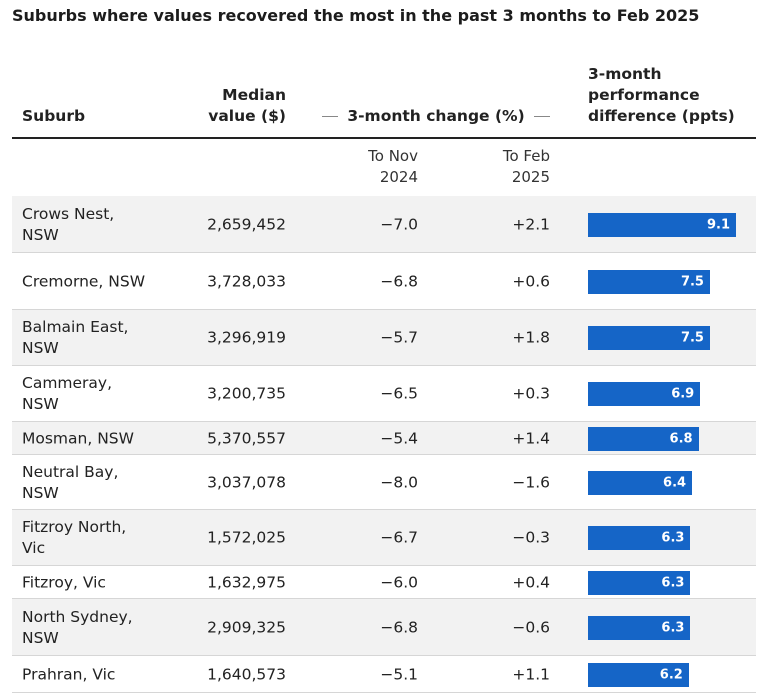  What do you see at coordinates (393, 156) in the screenshot?
I see `subheader-nov-line1: To Nov` at bounding box center [393, 156].